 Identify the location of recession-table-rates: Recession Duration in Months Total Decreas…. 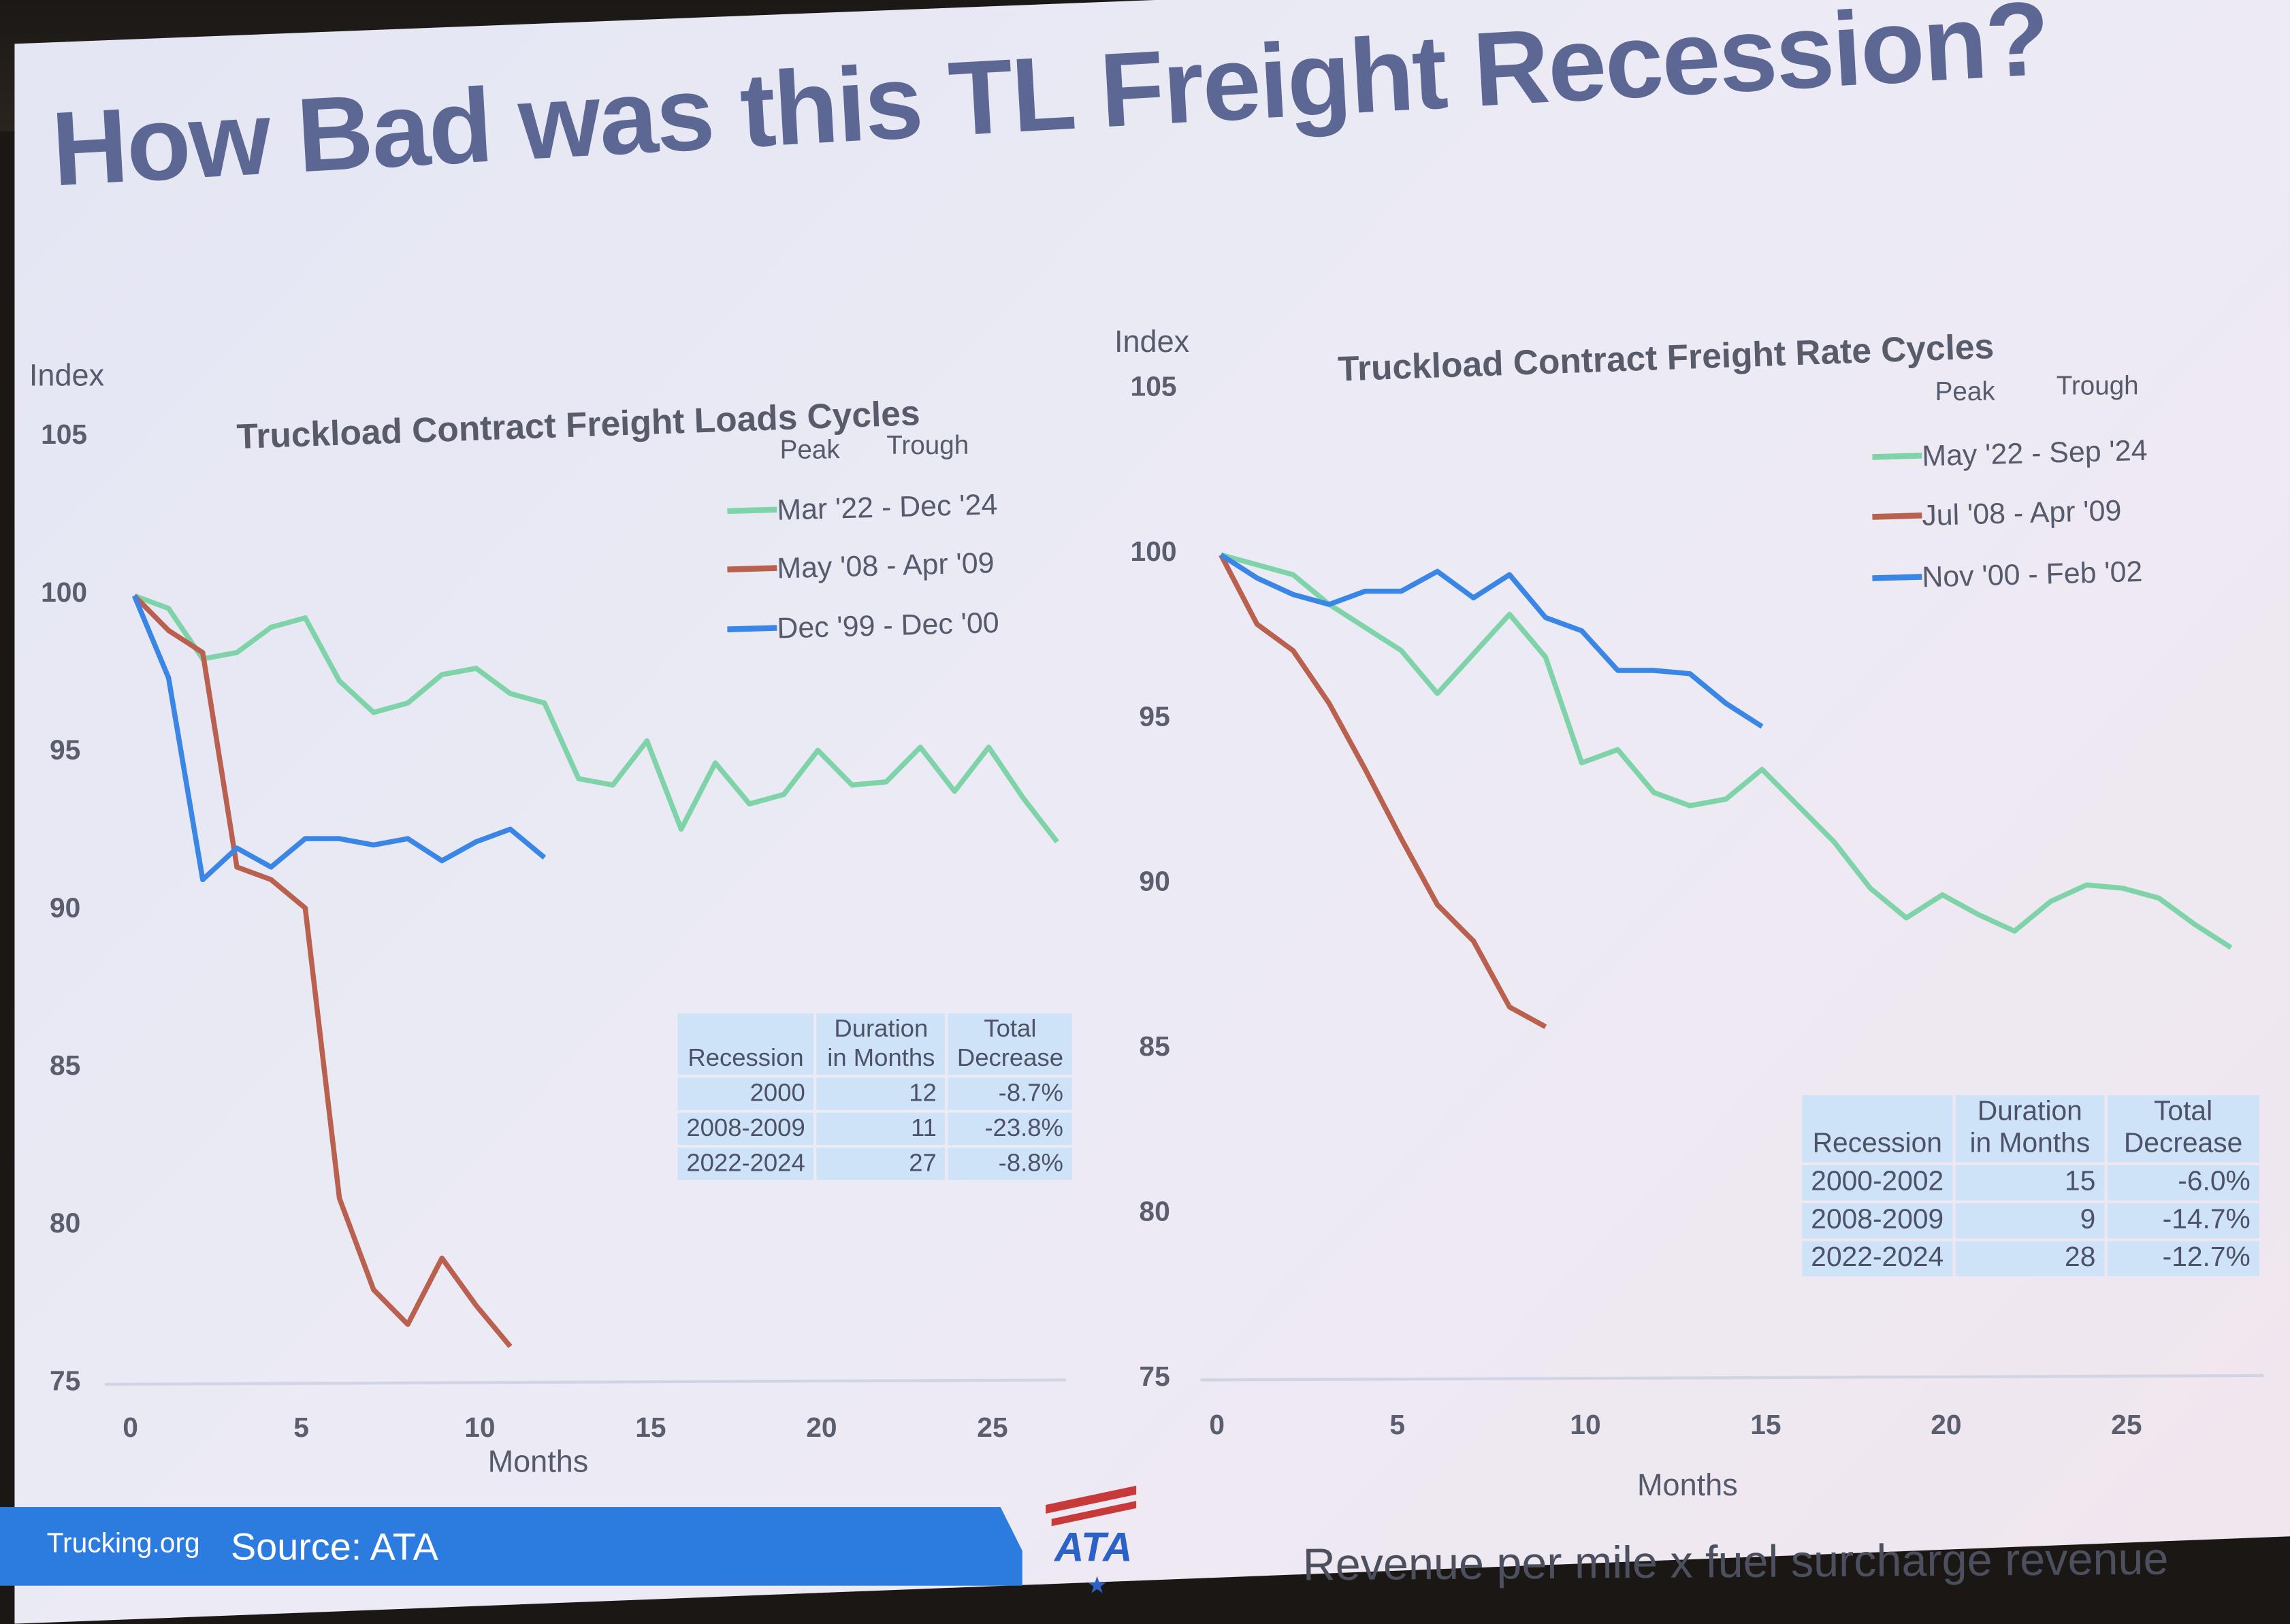
(2030, 1186).